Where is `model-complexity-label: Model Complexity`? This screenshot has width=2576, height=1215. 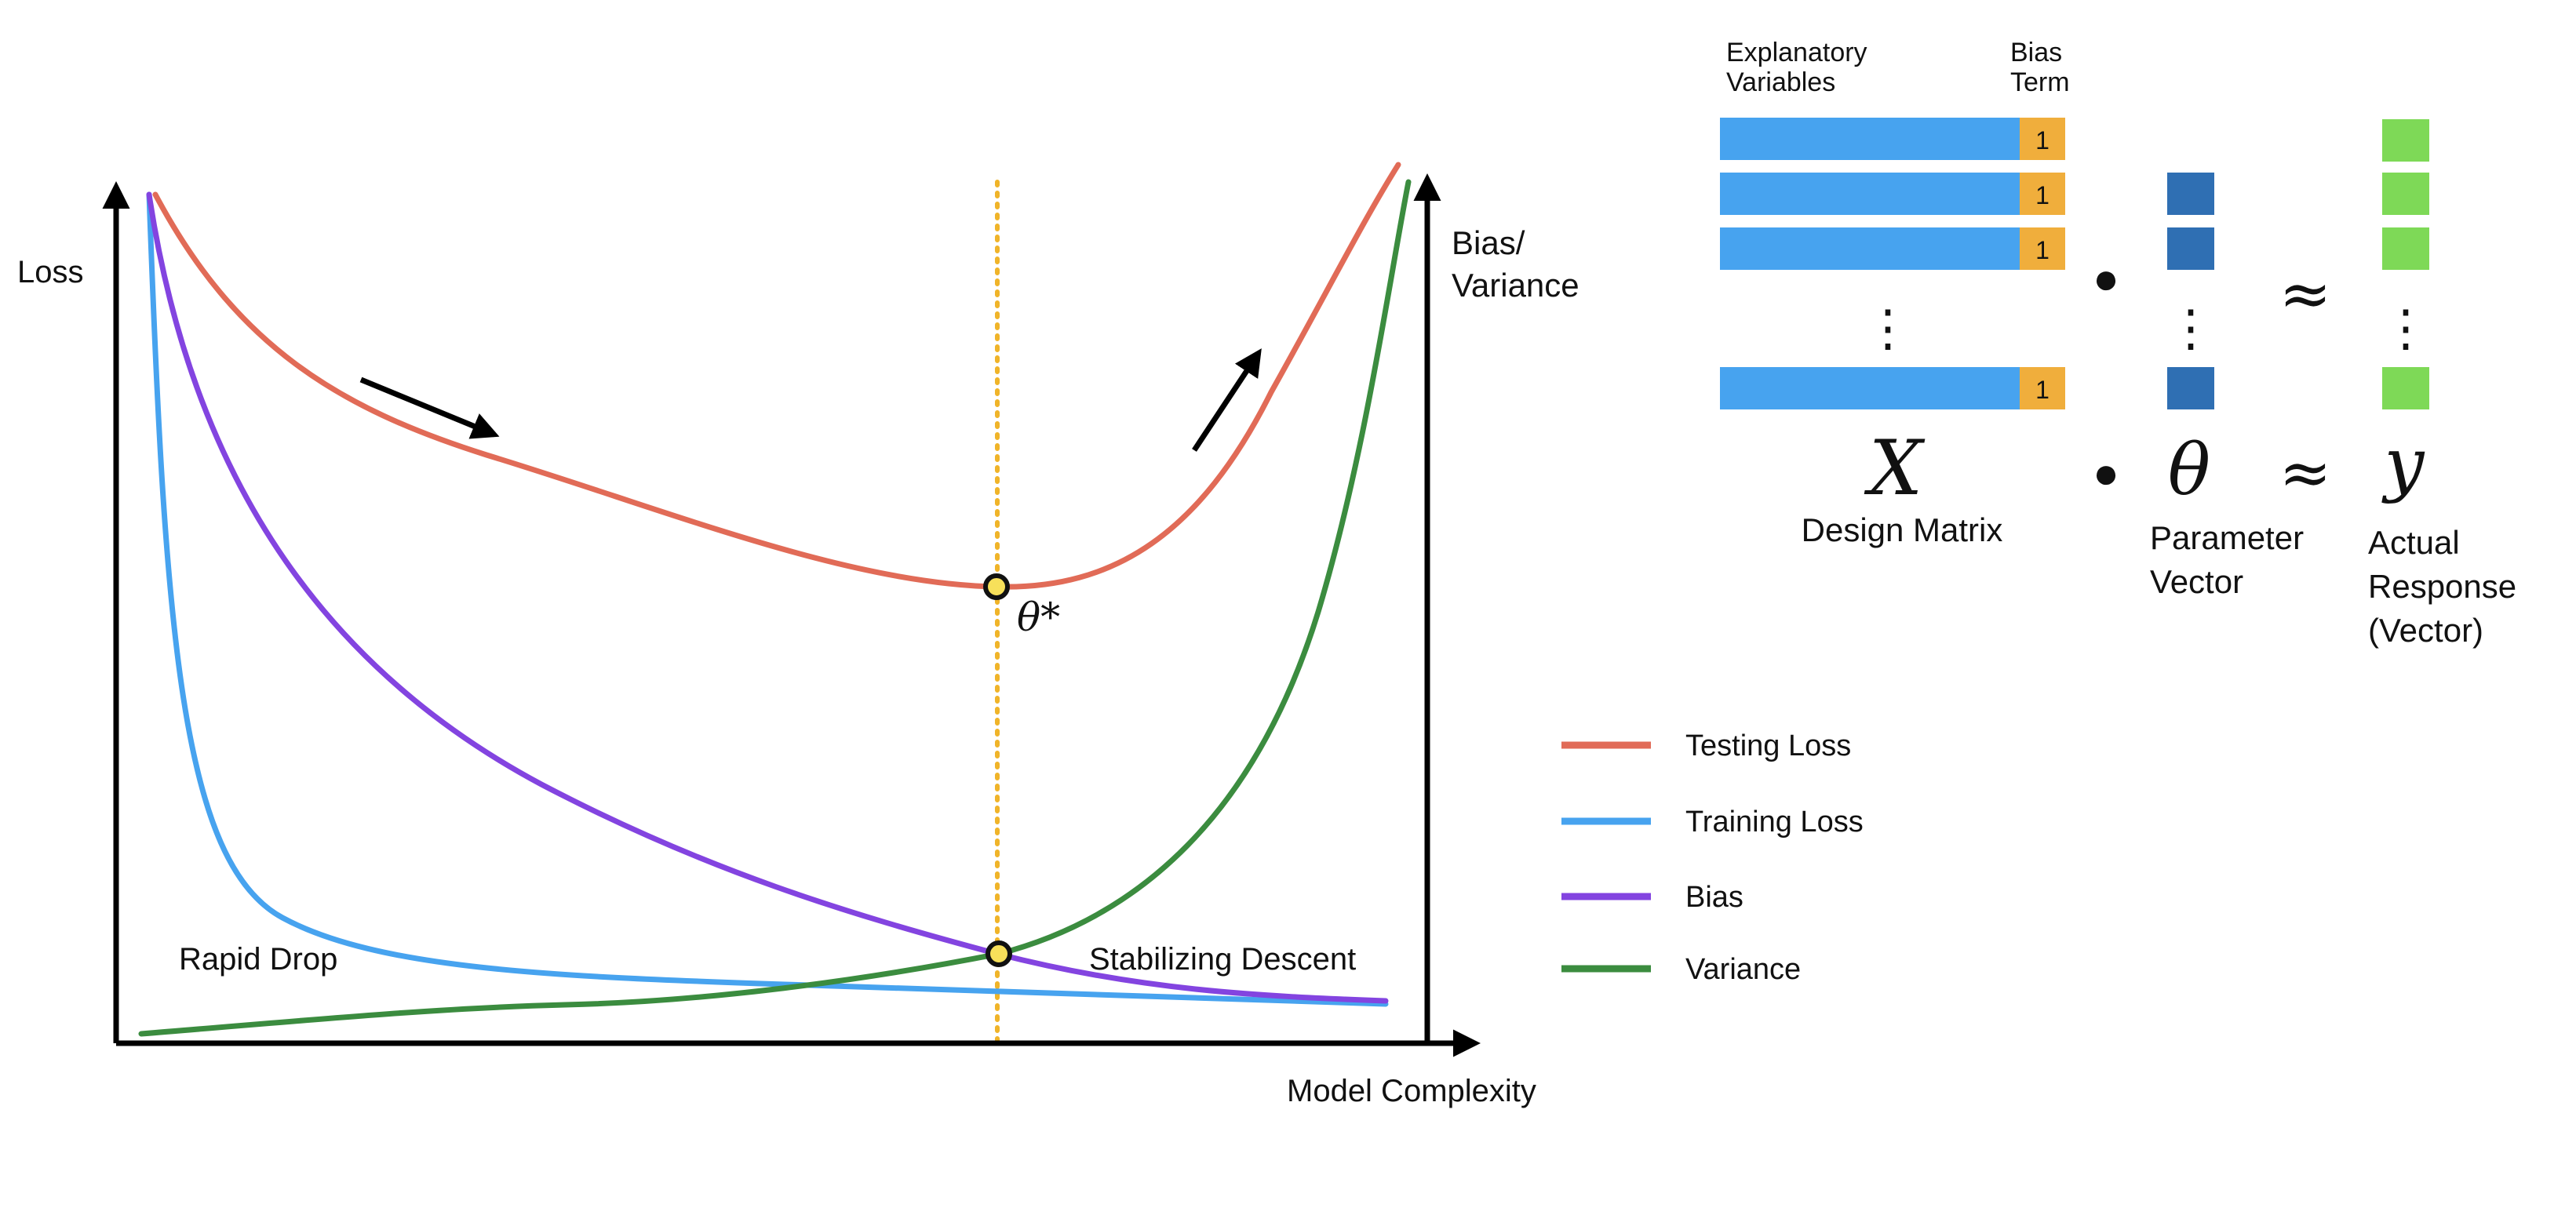
model-complexity-label: Model Complexity is located at coordinates (1411, 1091).